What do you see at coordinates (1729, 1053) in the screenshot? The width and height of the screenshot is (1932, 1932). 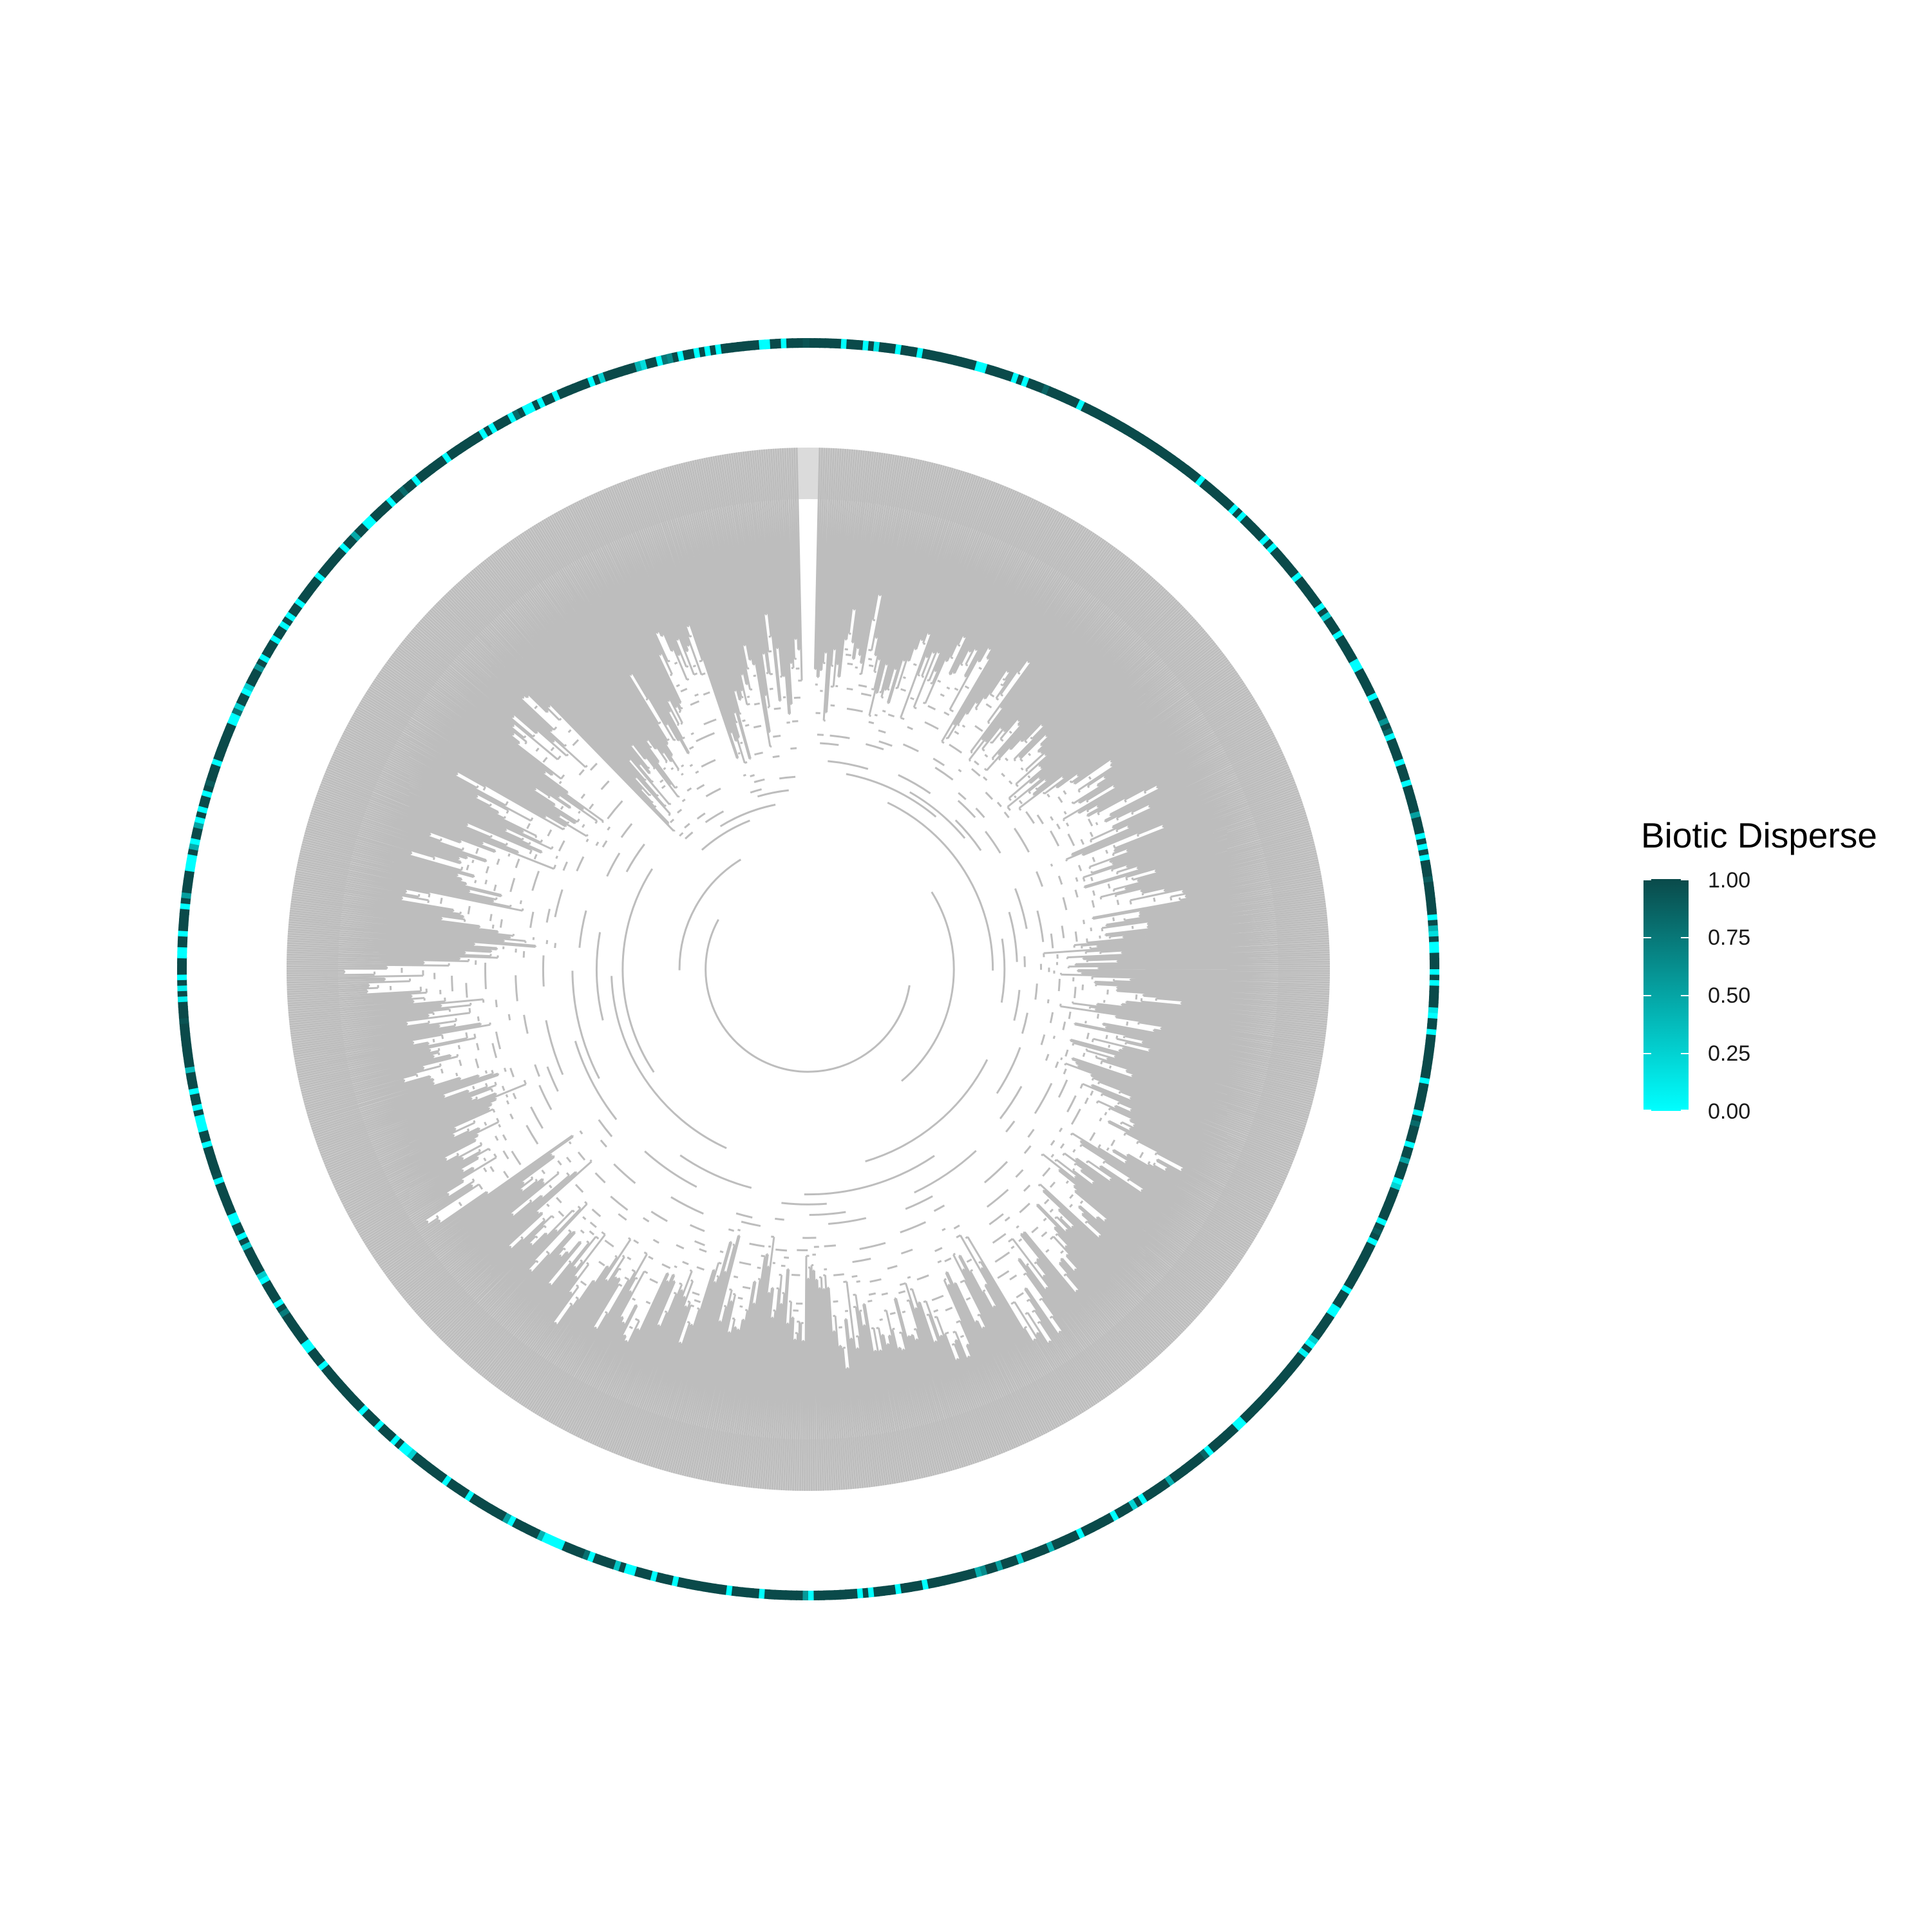 I see `legend-label-4: 0.25` at bounding box center [1729, 1053].